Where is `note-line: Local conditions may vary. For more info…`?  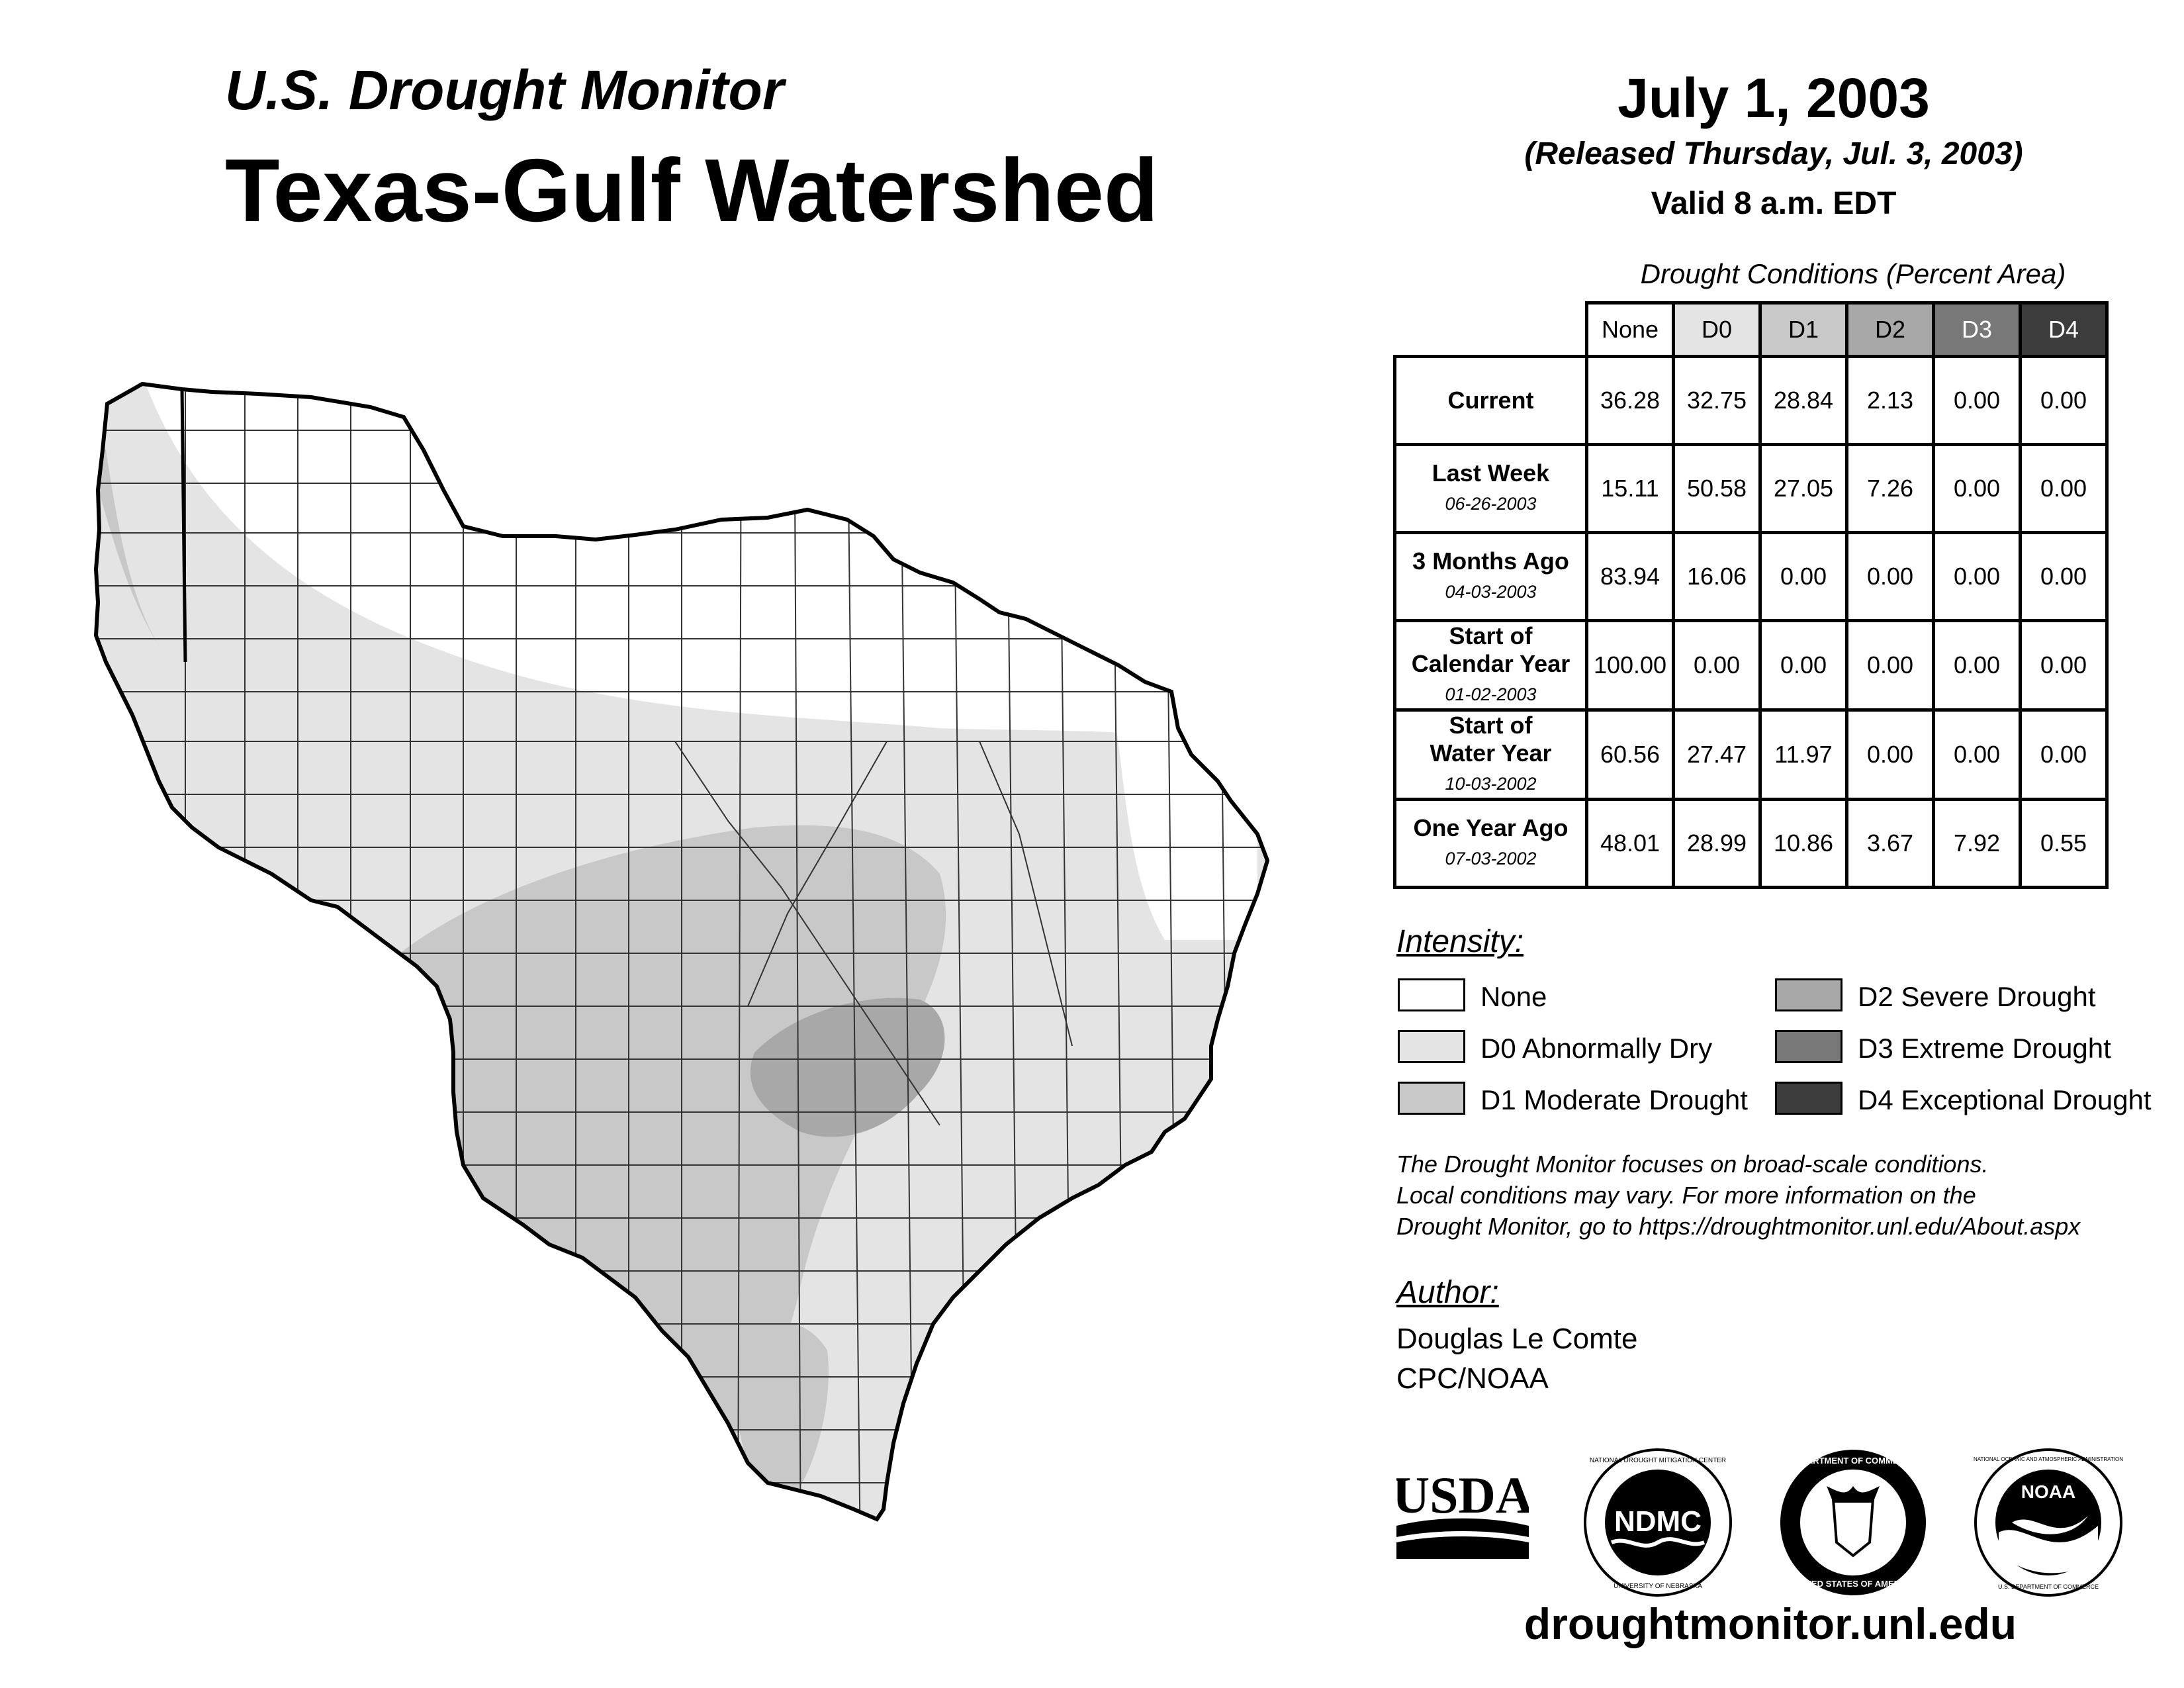
note-line: Local conditions may vary. For more info… is located at coordinates (1686, 1195).